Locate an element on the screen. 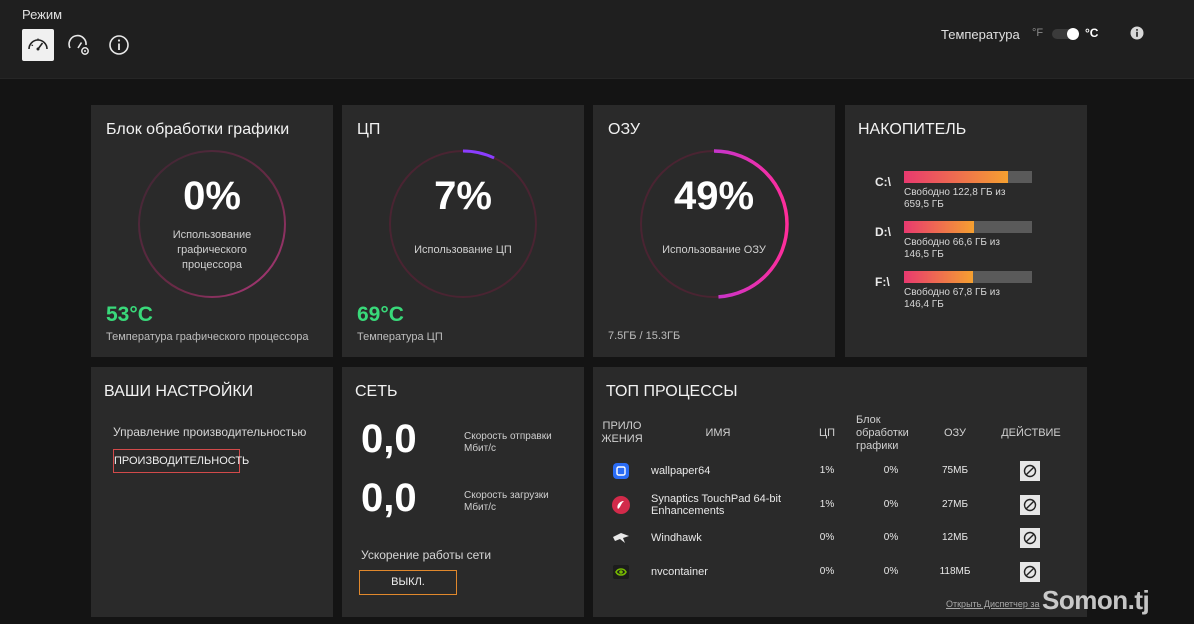 The height and width of the screenshot is (624, 1194). process-name: nvcontainer is located at coordinates (679, 572).